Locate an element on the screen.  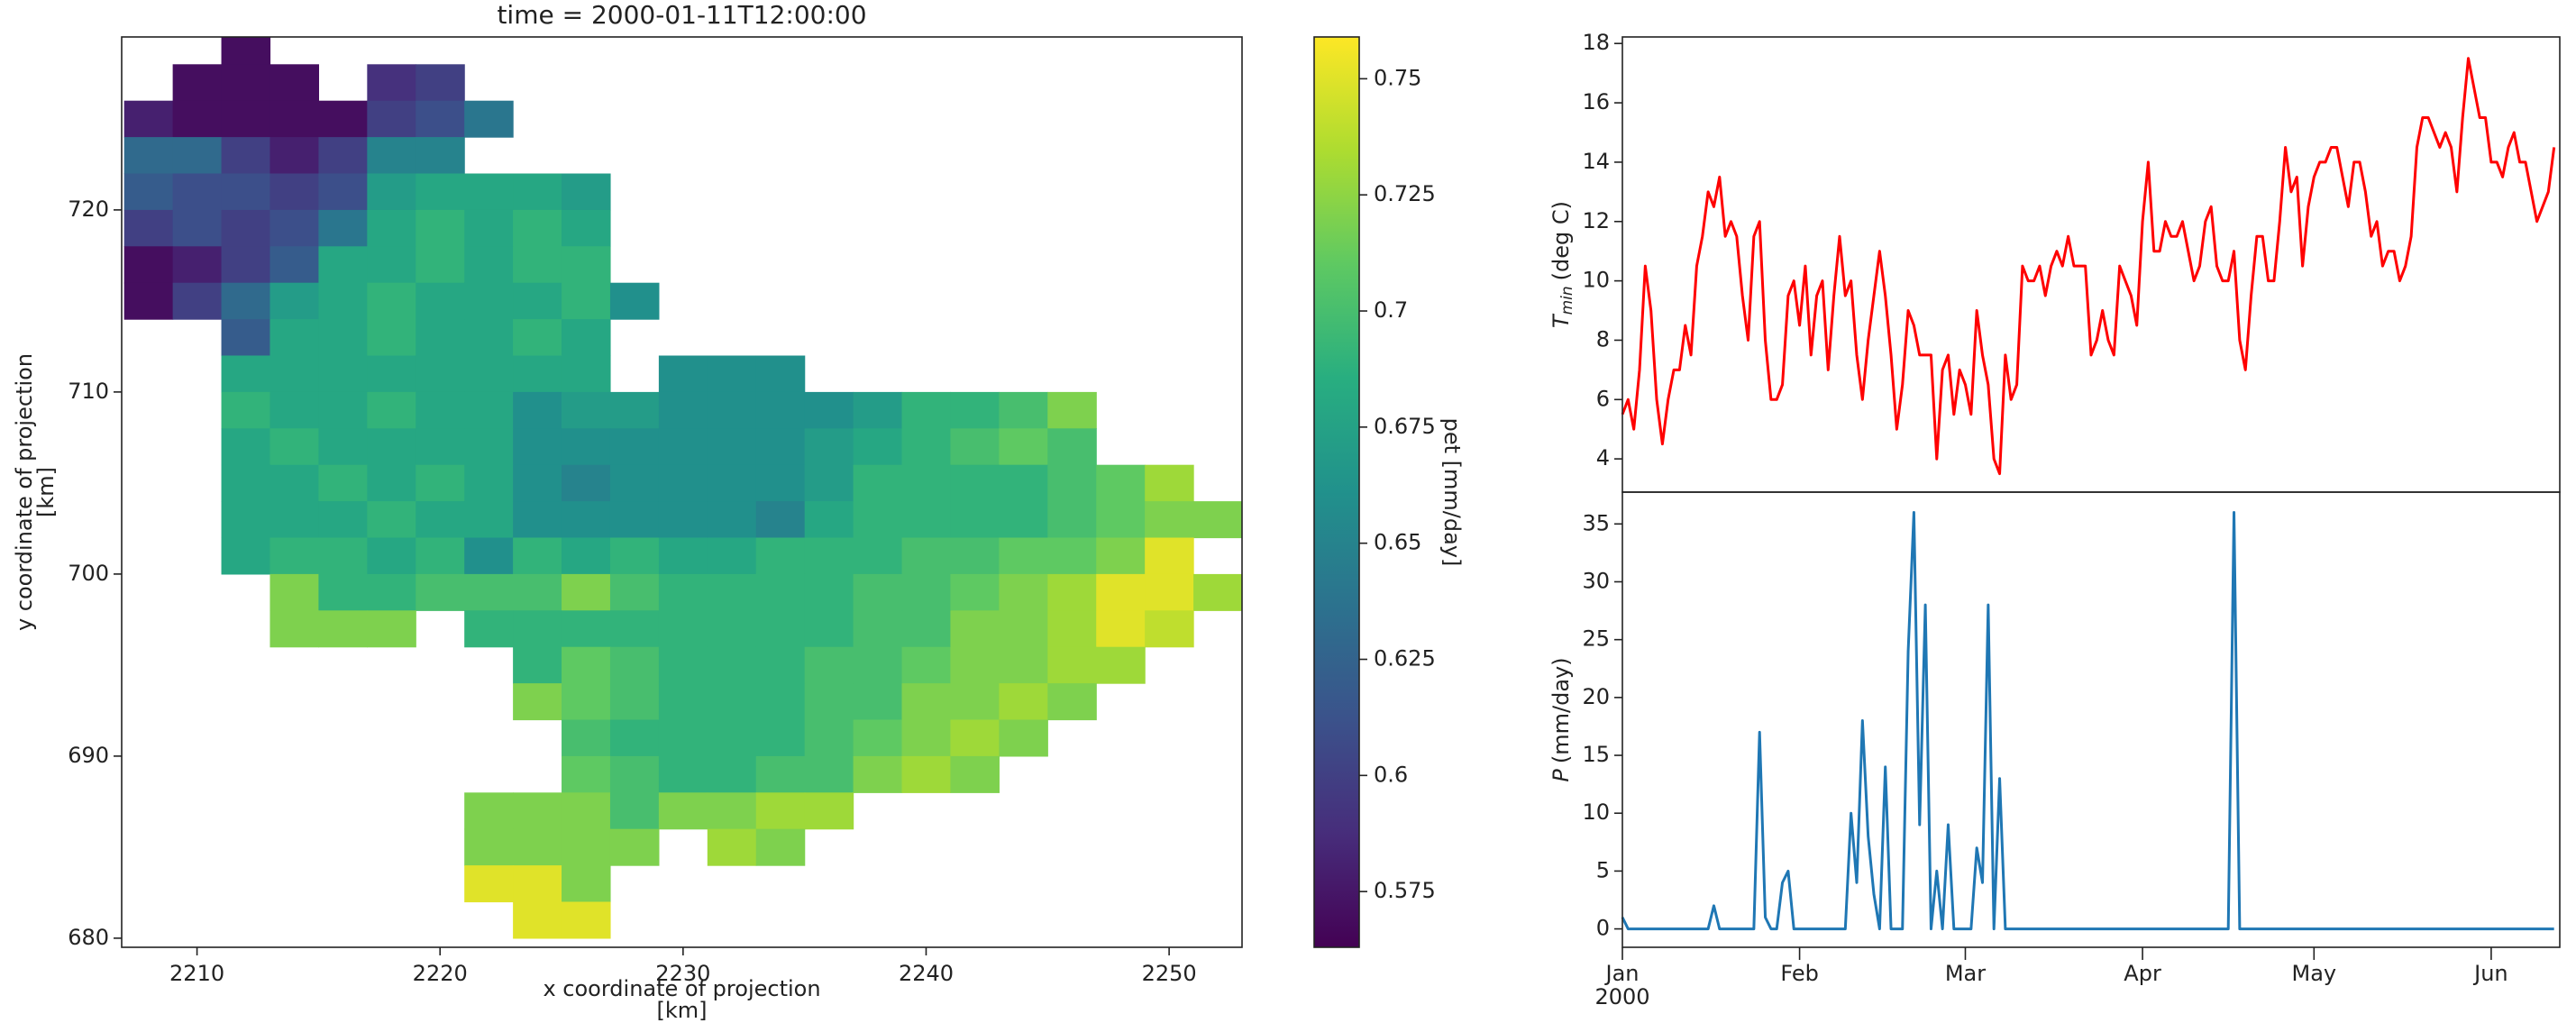
series-line is located at coordinates (2087, 720).